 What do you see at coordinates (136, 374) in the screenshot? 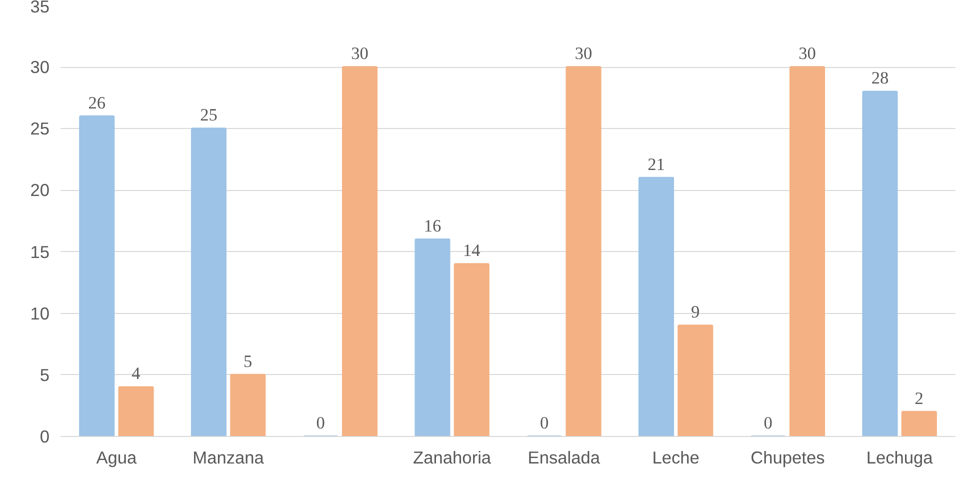
I see `data-label: 4` at bounding box center [136, 374].